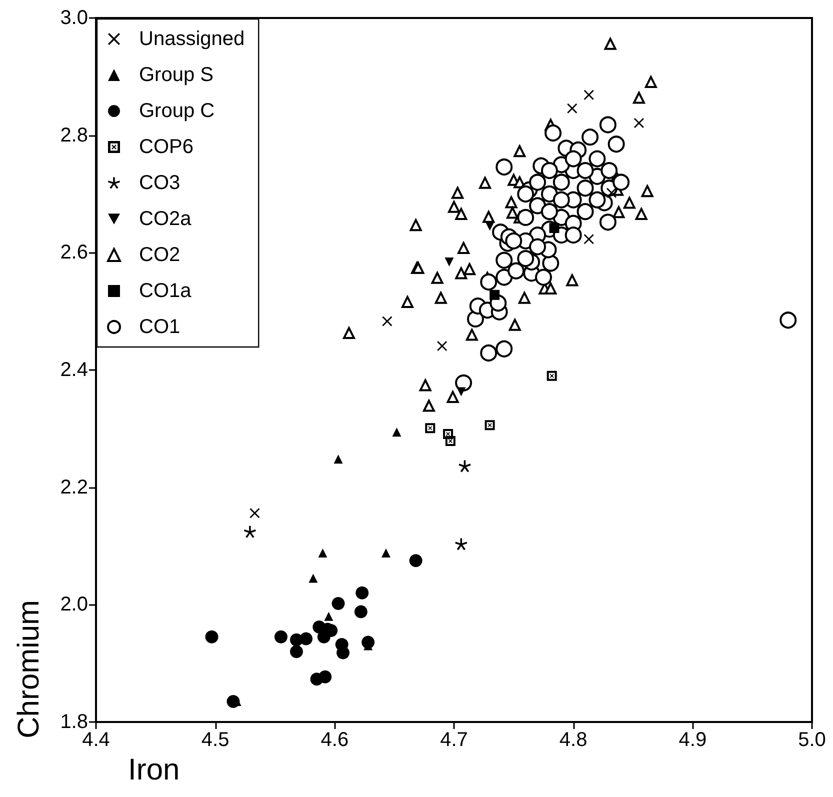 The height and width of the screenshot is (797, 833). I want to click on legend-label: CO2, so click(159, 255).